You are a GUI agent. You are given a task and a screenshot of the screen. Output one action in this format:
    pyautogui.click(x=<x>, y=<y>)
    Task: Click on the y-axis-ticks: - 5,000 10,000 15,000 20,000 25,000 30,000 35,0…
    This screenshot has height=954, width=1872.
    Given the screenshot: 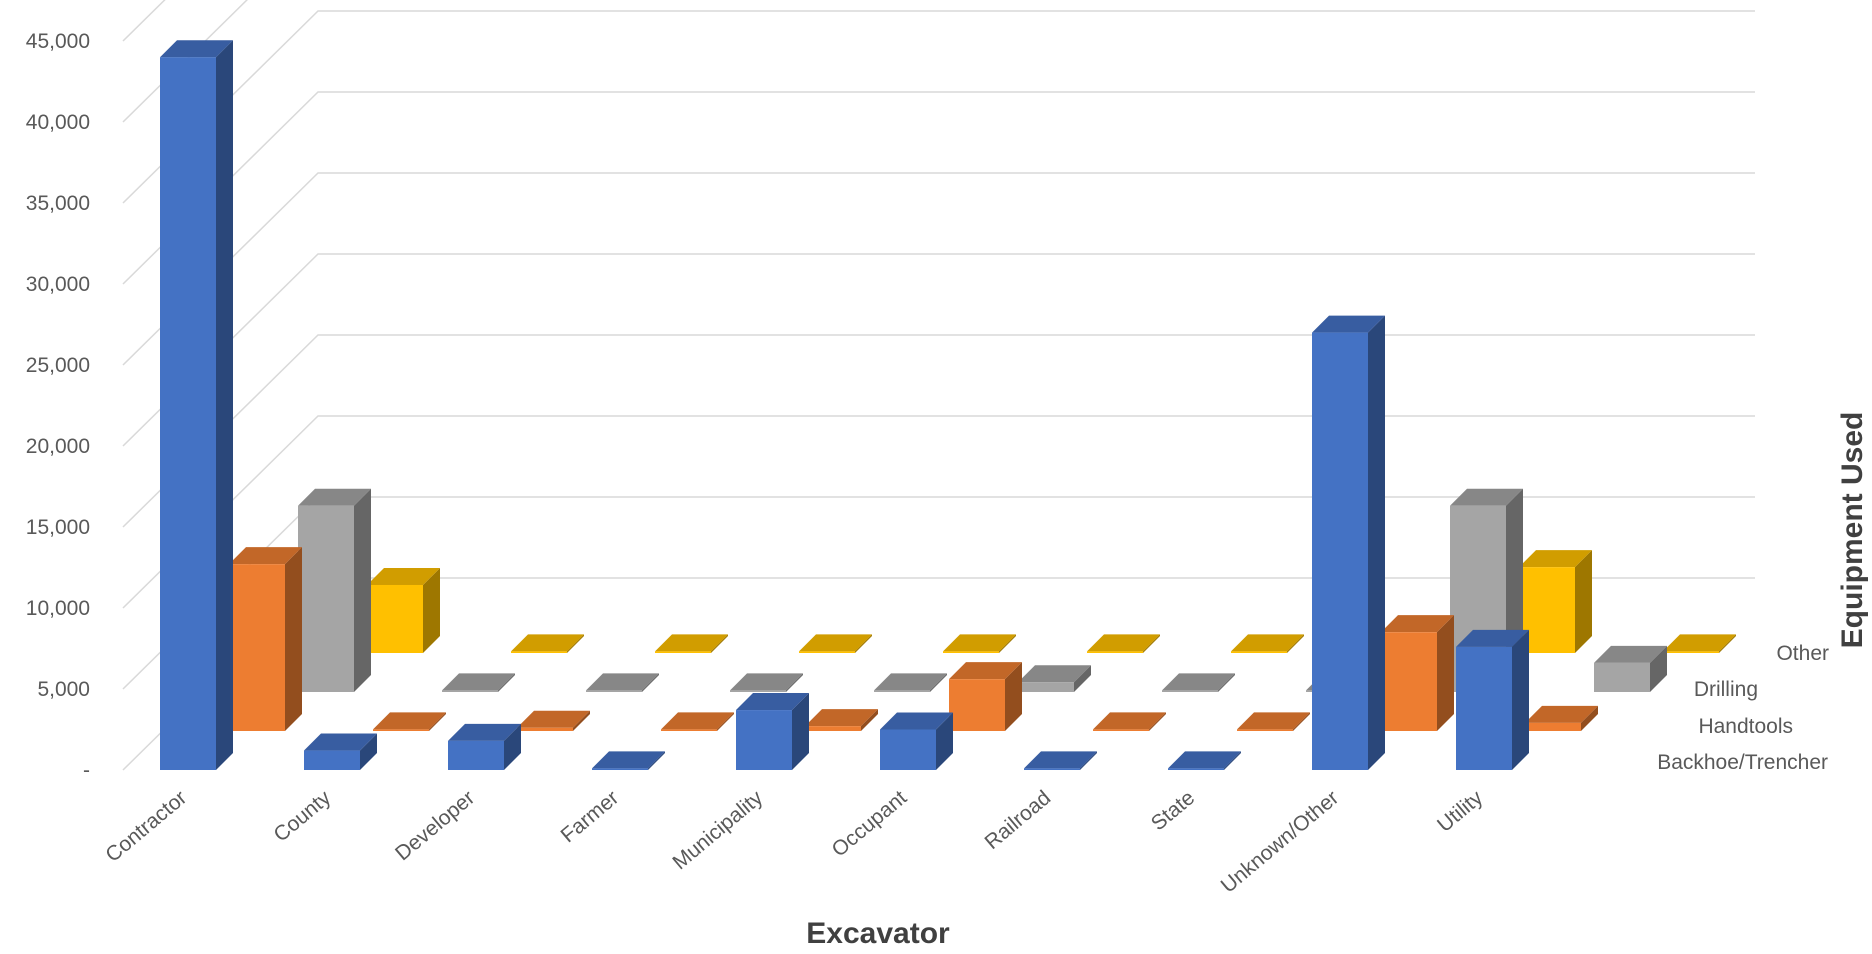 What is the action you would take?
    pyautogui.click(x=58, y=406)
    